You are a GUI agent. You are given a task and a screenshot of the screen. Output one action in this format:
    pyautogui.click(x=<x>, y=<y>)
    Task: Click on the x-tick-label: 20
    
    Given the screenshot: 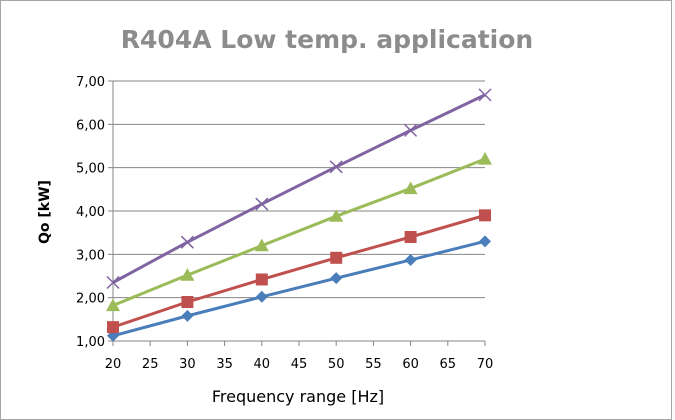 What is the action you would take?
    pyautogui.click(x=113, y=364)
    